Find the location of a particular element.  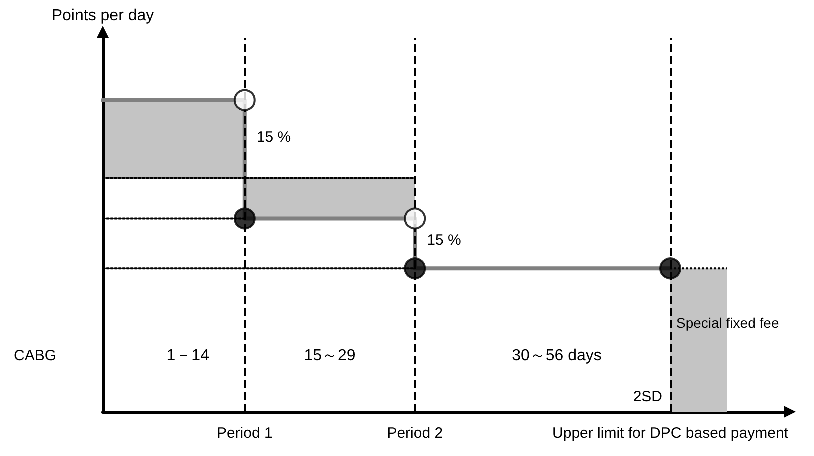

x-tick-label: Period 1 is located at coordinates (244, 433).